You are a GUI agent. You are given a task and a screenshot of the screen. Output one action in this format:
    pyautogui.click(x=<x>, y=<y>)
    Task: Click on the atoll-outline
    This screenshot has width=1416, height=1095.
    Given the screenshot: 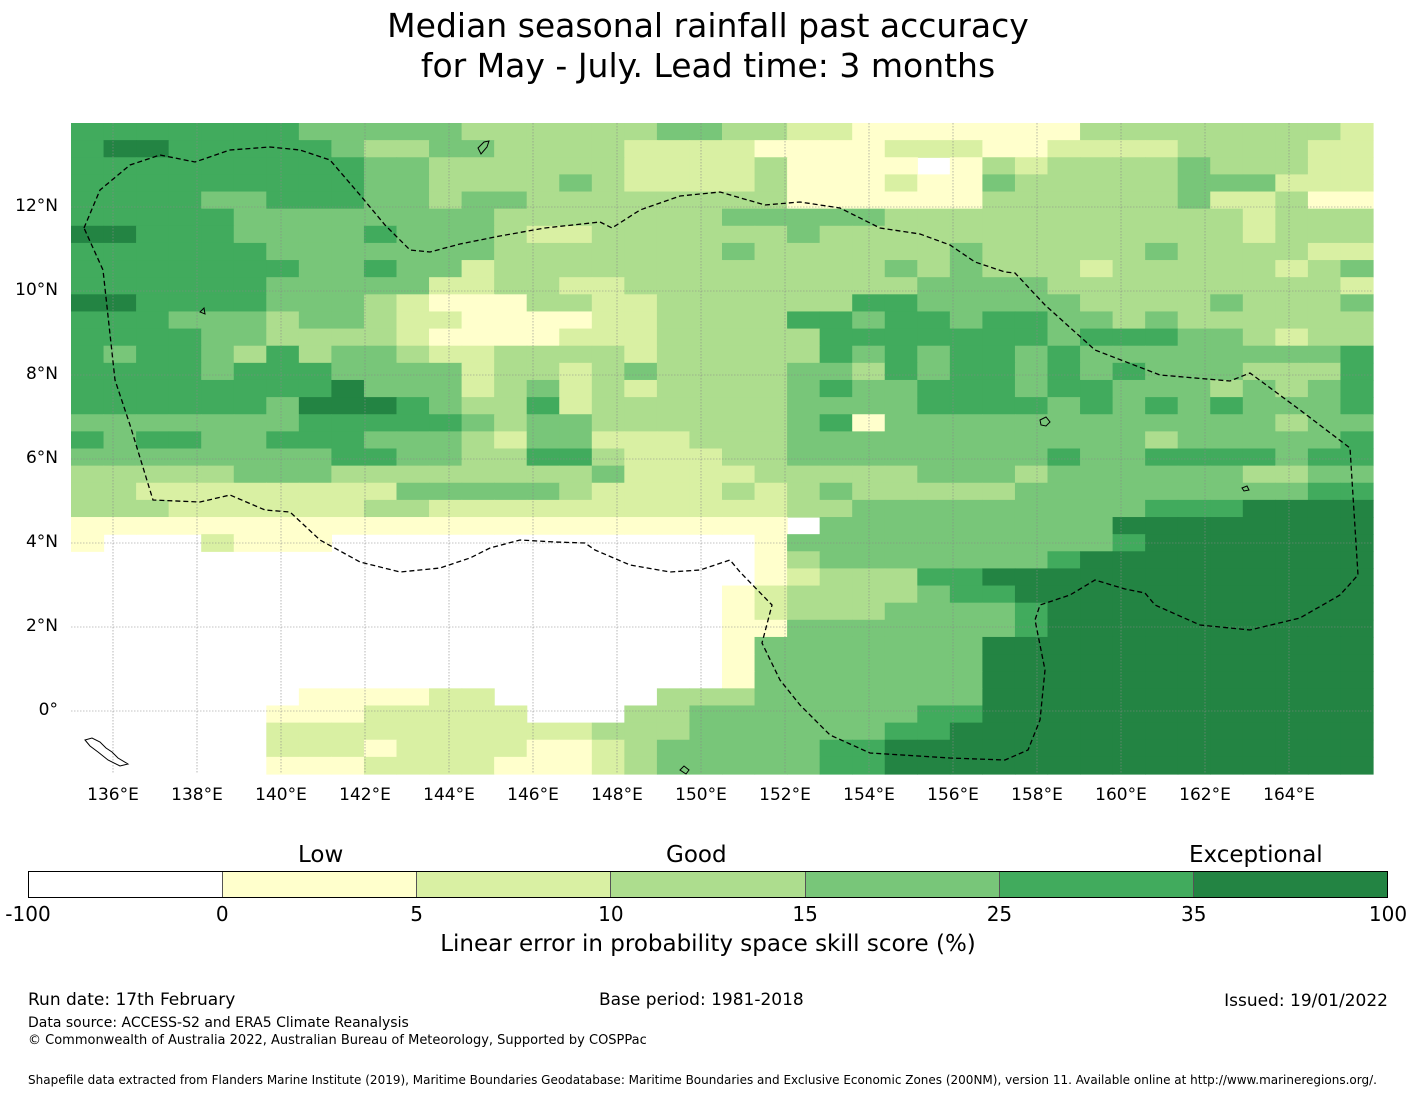 What is the action you would take?
    pyautogui.click(x=684, y=770)
    